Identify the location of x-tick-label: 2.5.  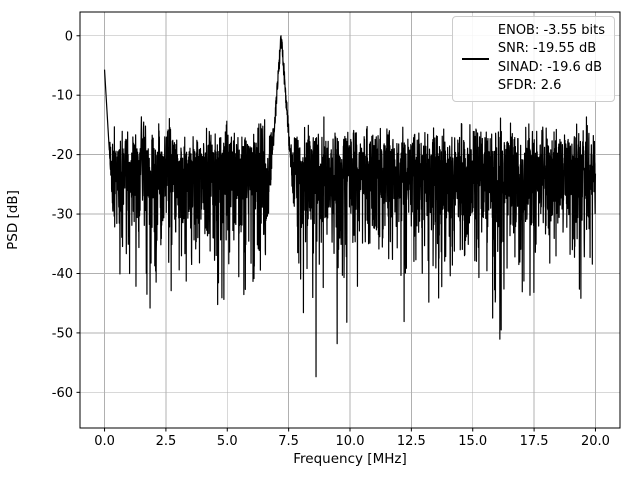
(166, 441).